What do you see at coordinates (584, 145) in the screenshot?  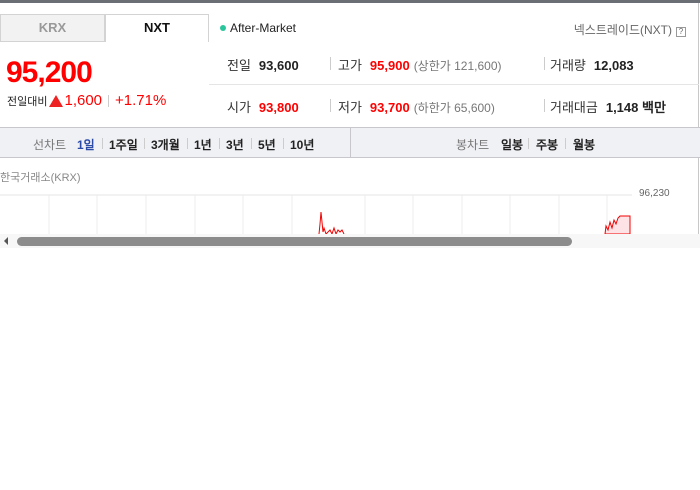 I see `period-monthly: 월봉` at bounding box center [584, 145].